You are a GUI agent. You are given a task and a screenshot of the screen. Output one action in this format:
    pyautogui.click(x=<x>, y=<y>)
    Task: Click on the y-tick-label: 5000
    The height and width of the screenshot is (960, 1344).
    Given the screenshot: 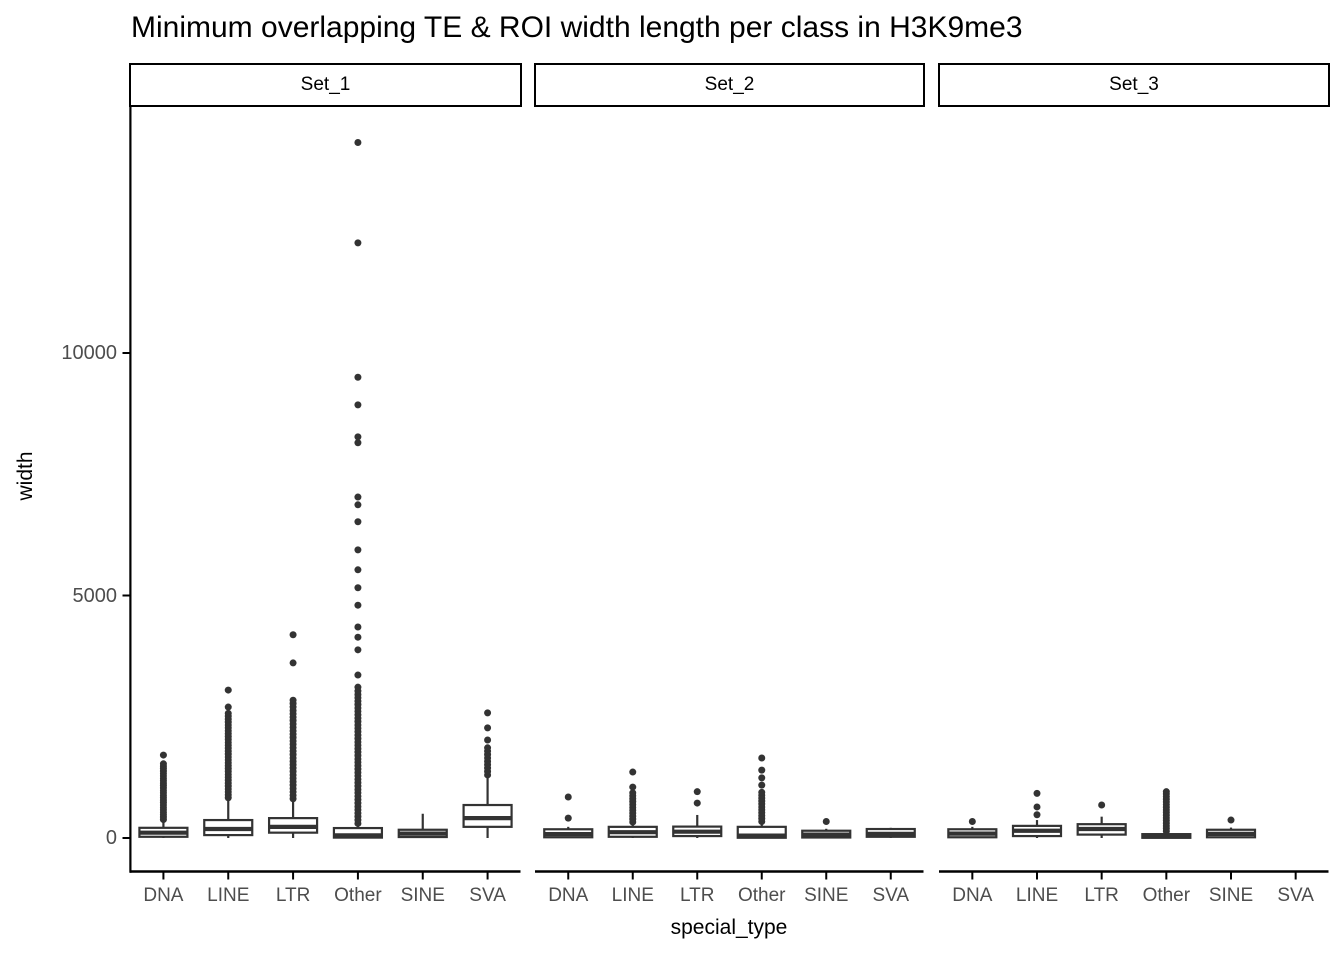 What is the action you would take?
    pyautogui.click(x=95, y=595)
    